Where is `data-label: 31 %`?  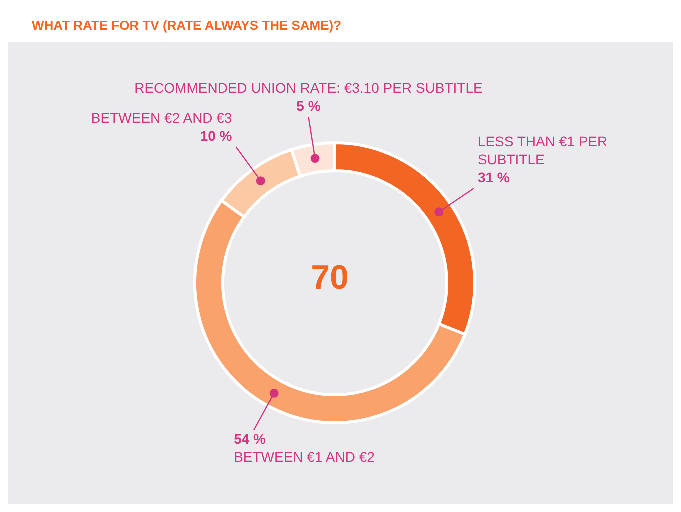 data-label: 31 % is located at coordinates (494, 178).